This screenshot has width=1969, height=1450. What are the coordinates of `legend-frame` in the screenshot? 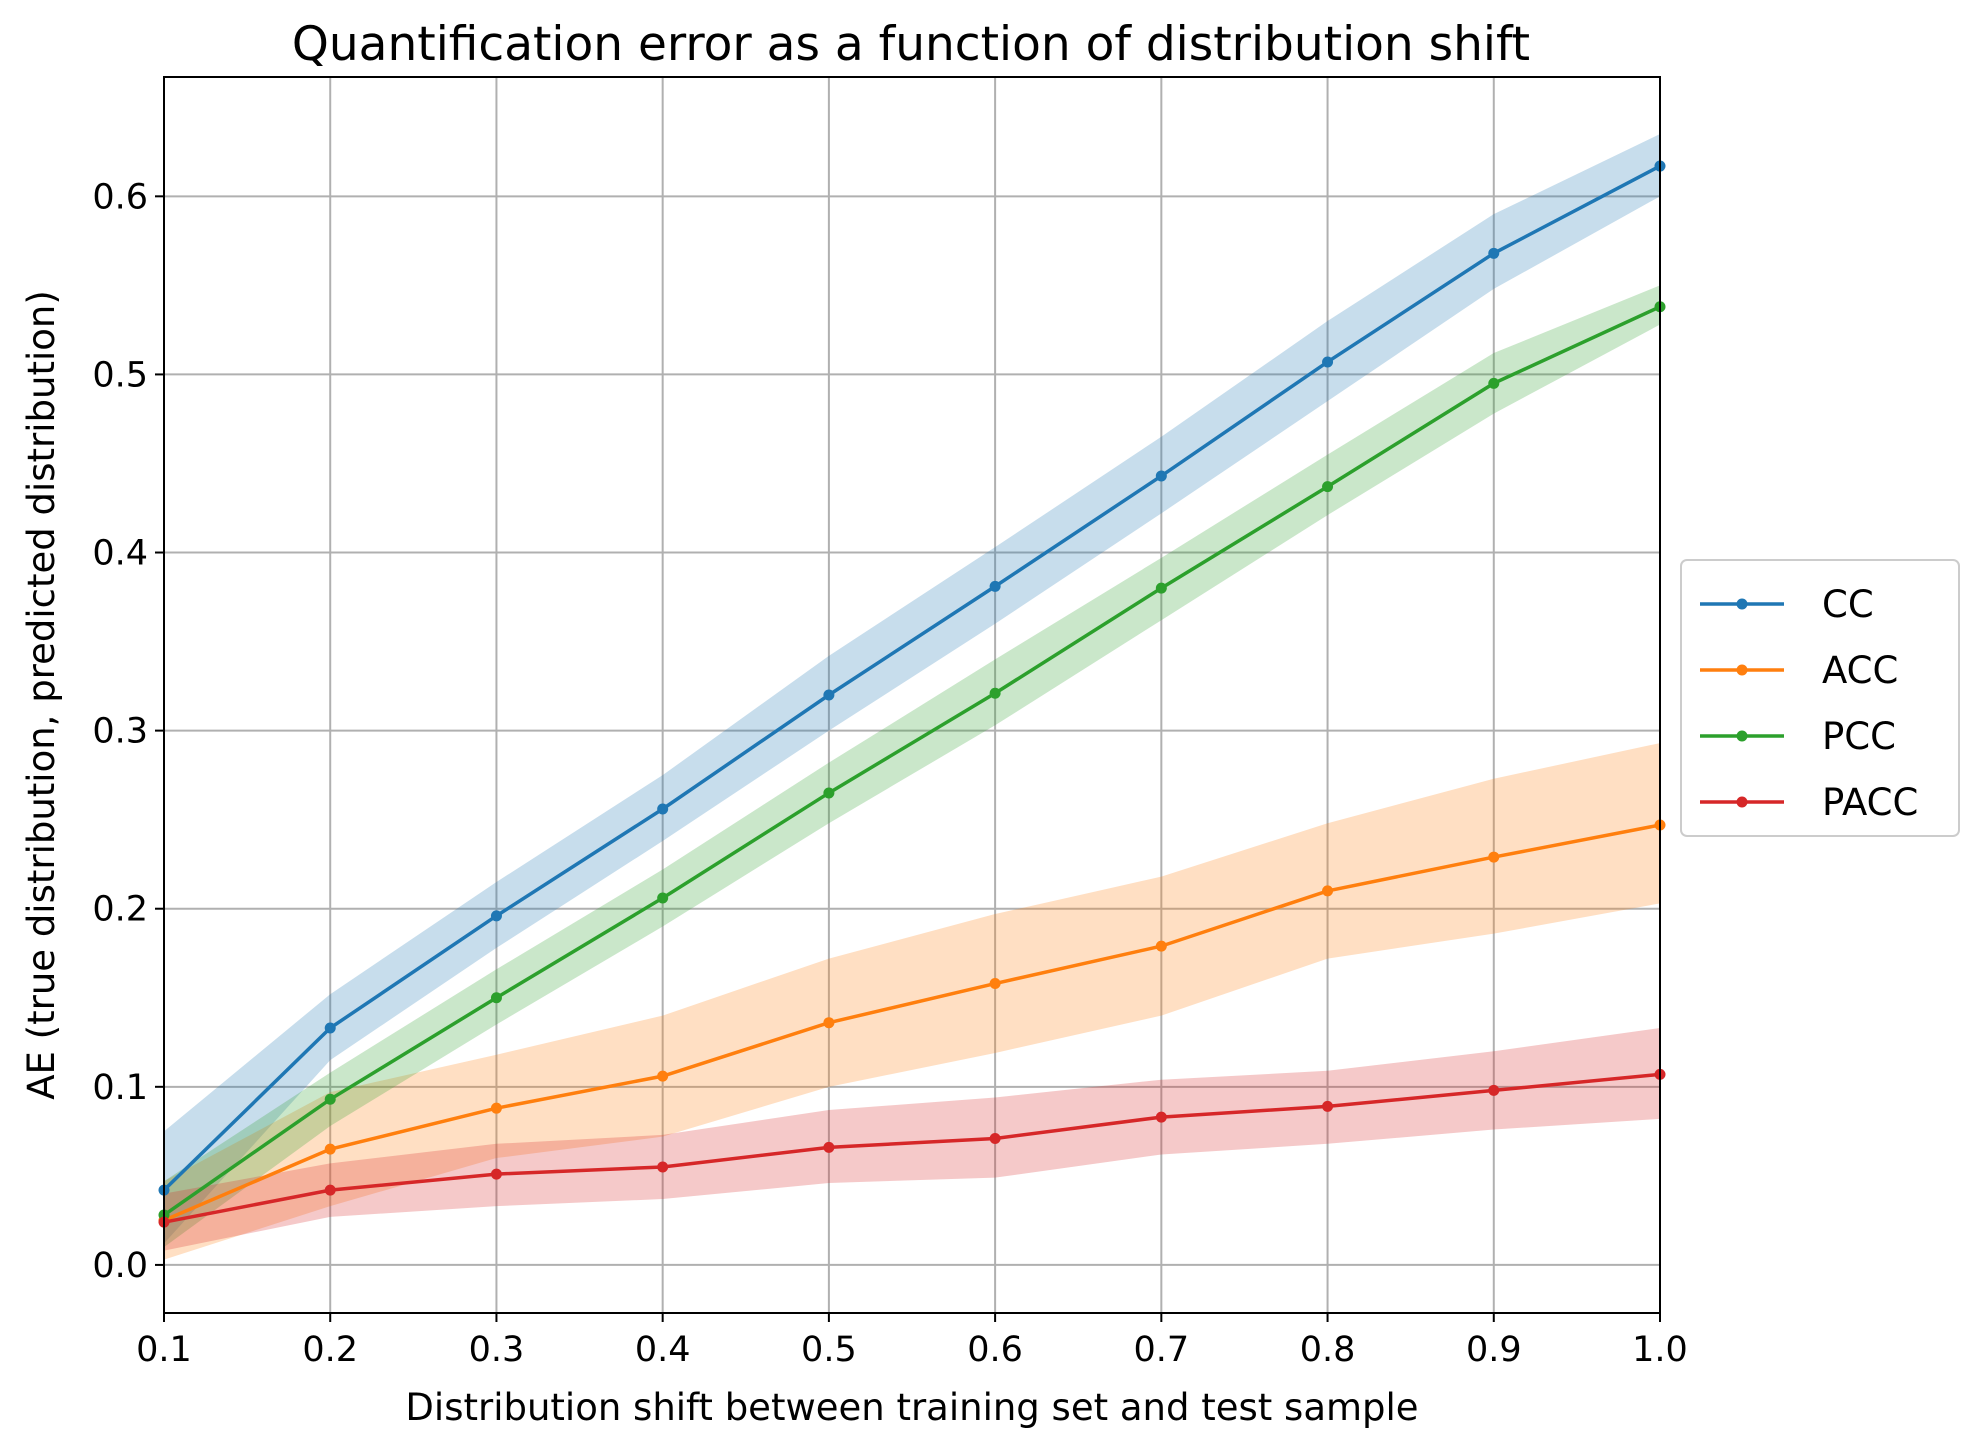 It's located at (1820, 698).